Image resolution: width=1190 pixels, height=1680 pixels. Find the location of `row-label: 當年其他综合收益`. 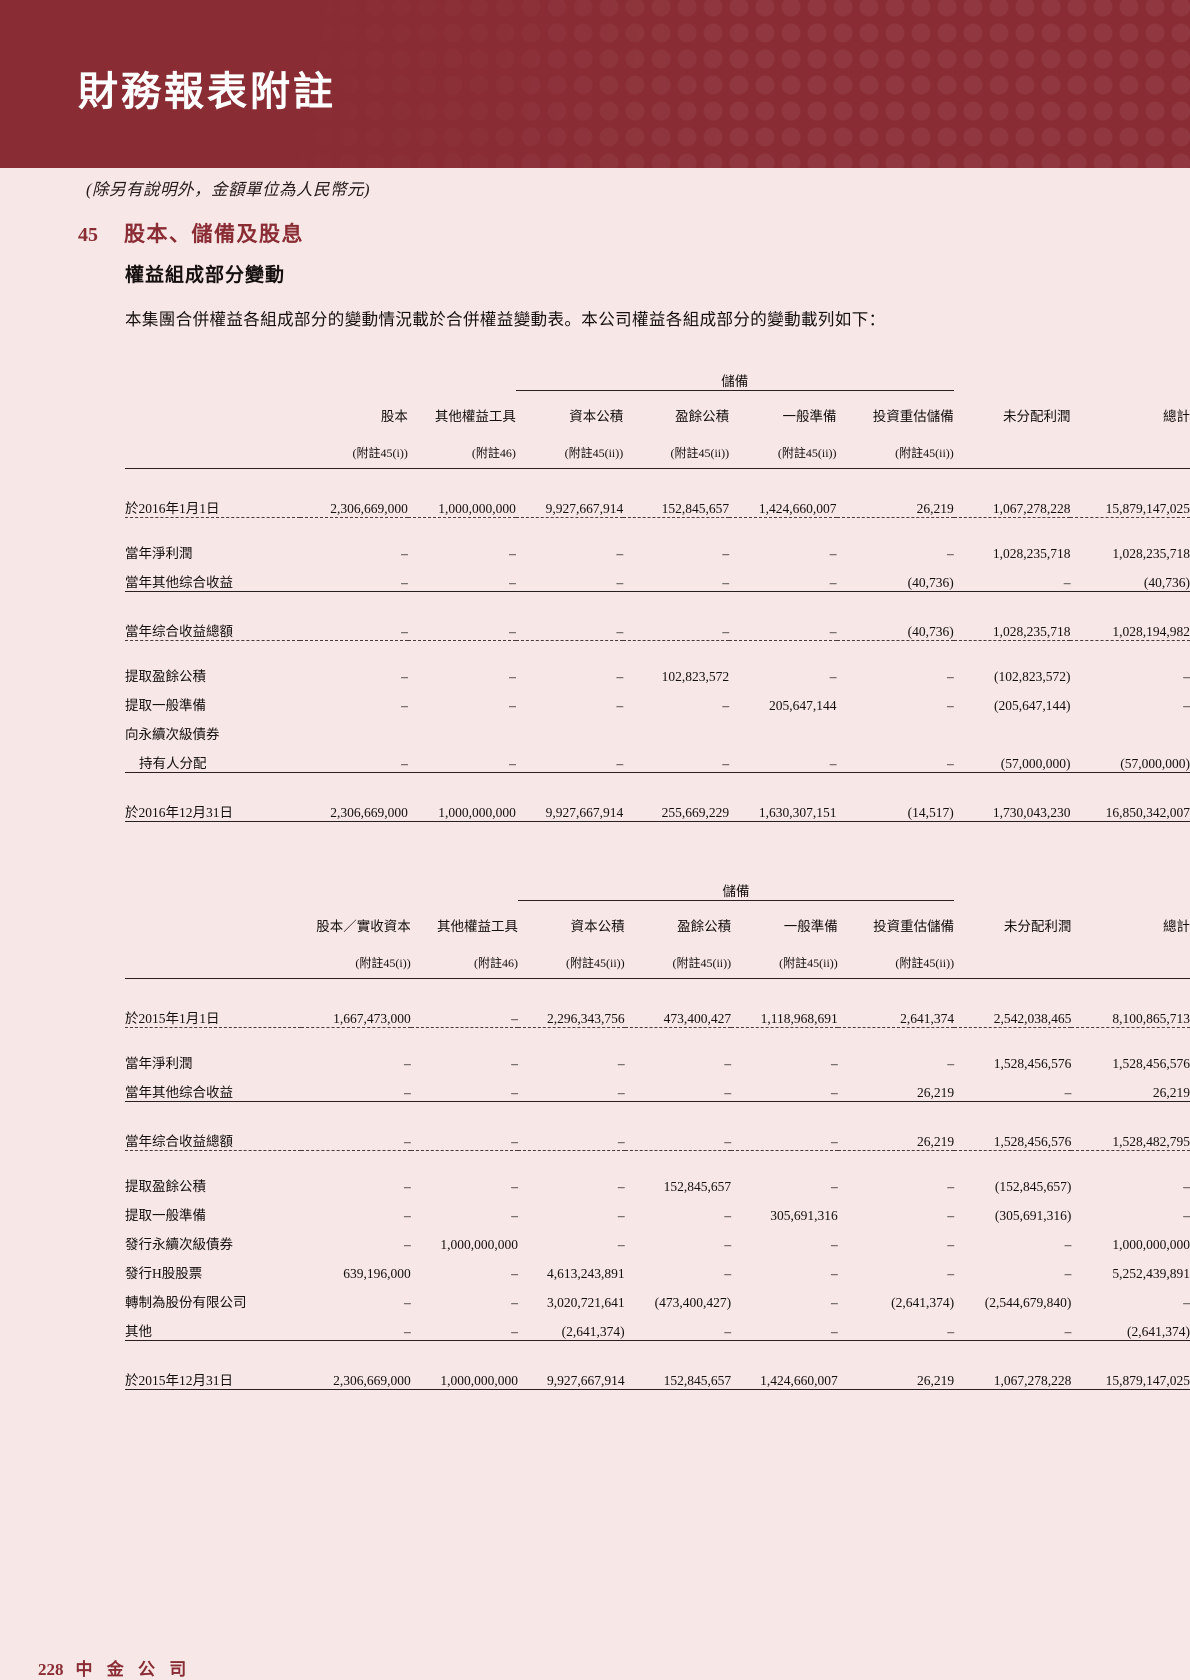

row-label: 當年其他综合收益 is located at coordinates (179, 1092).